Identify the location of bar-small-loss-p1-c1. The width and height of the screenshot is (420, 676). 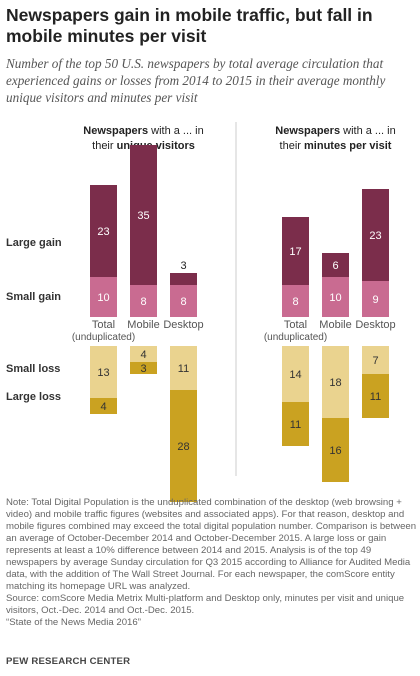
(335, 382).